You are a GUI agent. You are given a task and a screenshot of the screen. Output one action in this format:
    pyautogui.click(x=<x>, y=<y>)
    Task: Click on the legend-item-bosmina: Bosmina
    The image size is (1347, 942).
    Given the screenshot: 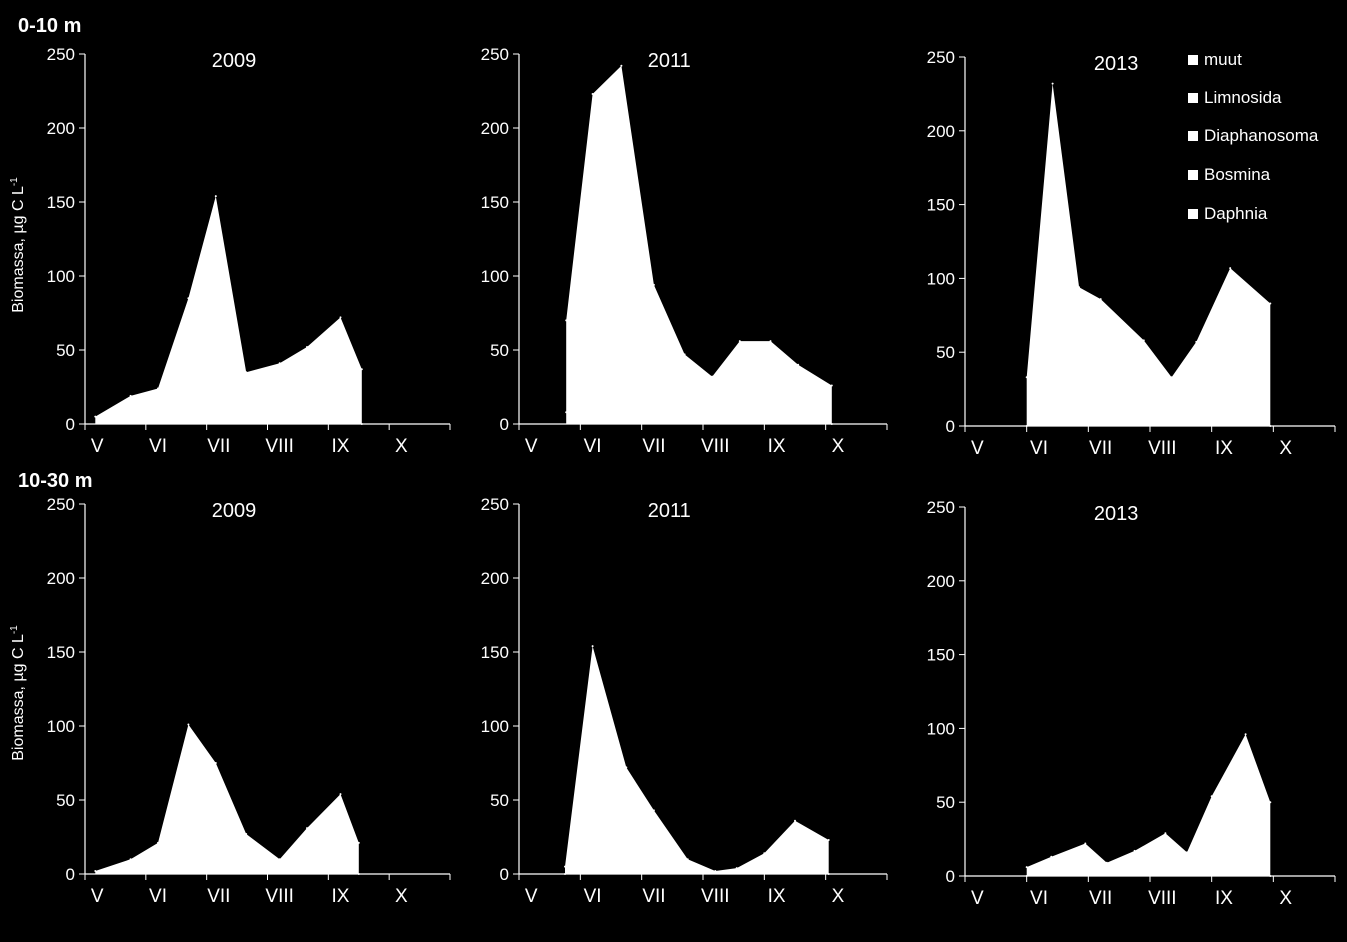 What is the action you would take?
    pyautogui.click(x=1229, y=174)
    